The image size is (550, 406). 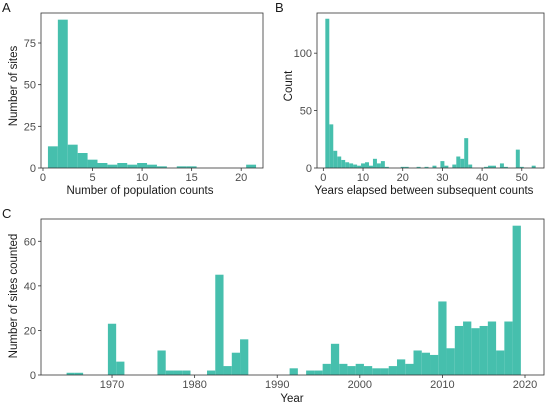 What do you see at coordinates (442, 385) in the screenshot?
I see `panel-c-x-tick-label: 2010` at bounding box center [442, 385].